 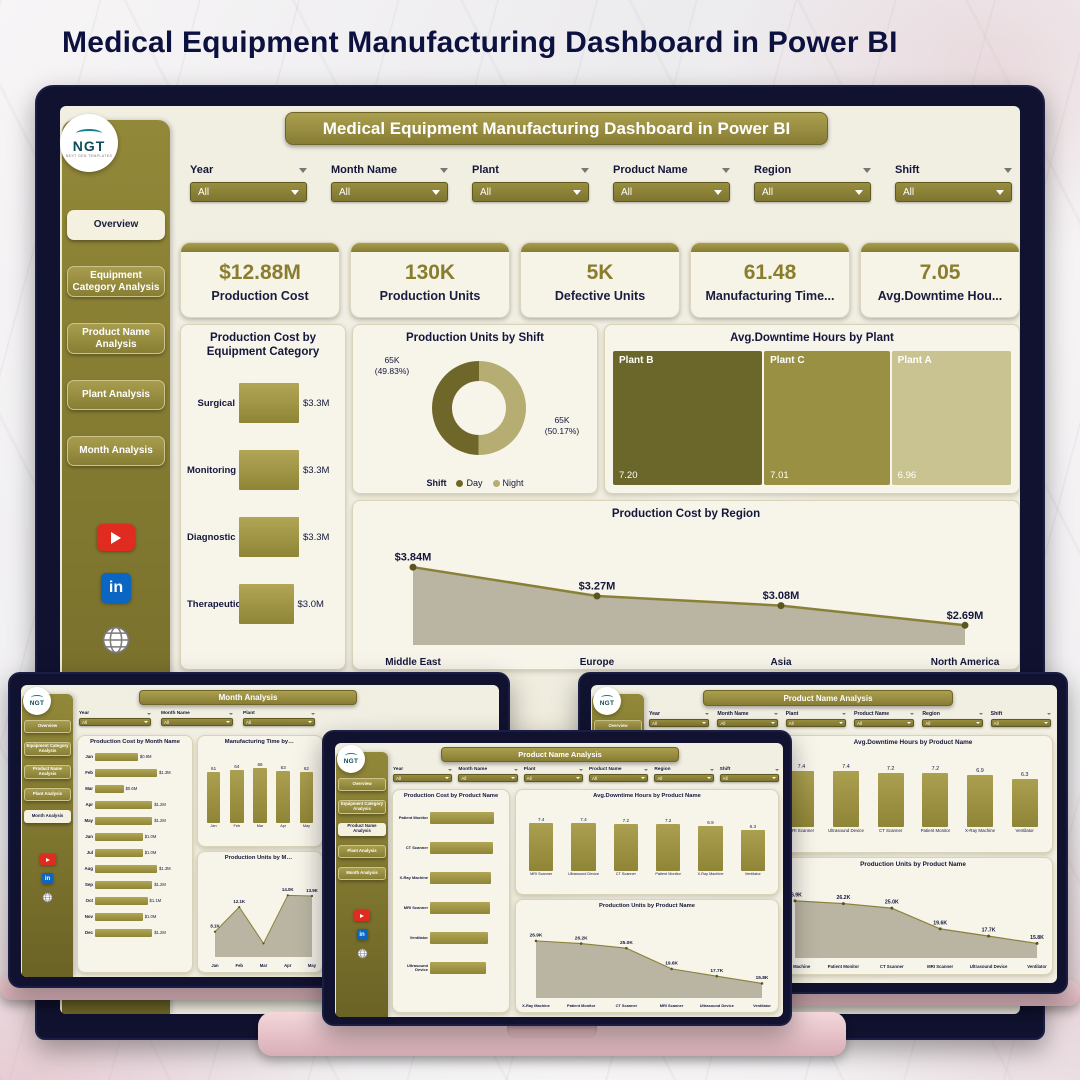 What do you see at coordinates (671, 969) in the screenshot?
I see `data-point-mri-scanner` at bounding box center [671, 969].